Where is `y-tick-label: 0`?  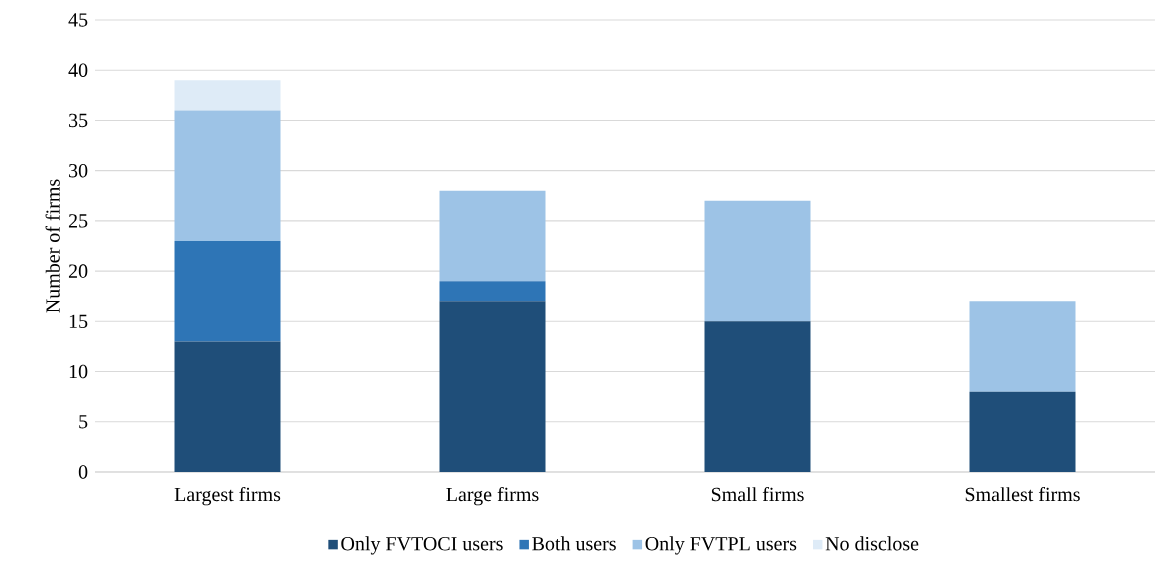 y-tick-label: 0 is located at coordinates (83, 472).